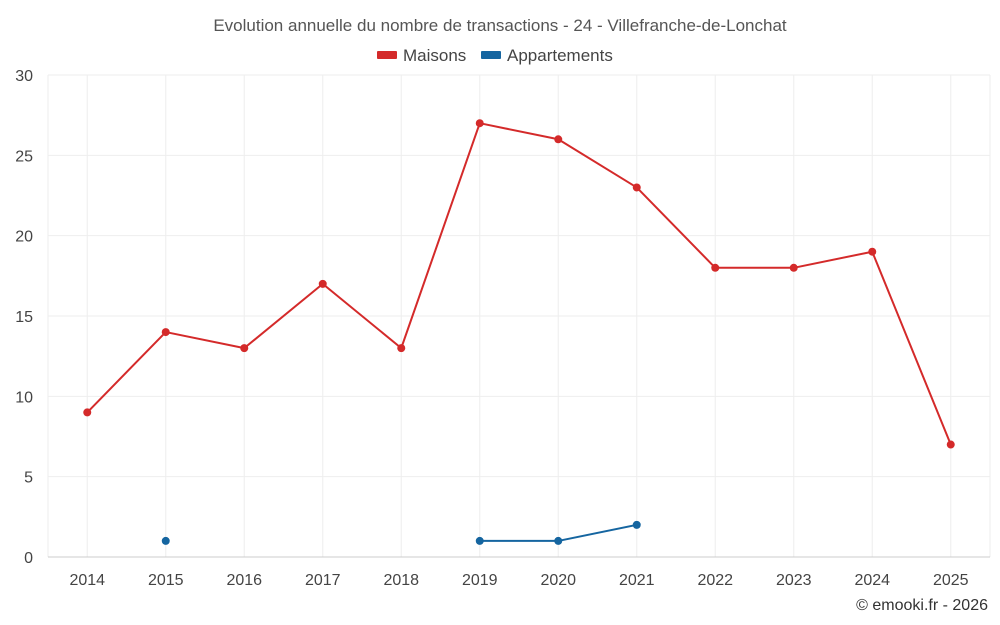  I want to click on data-point-maisons-2016, so click(244, 348).